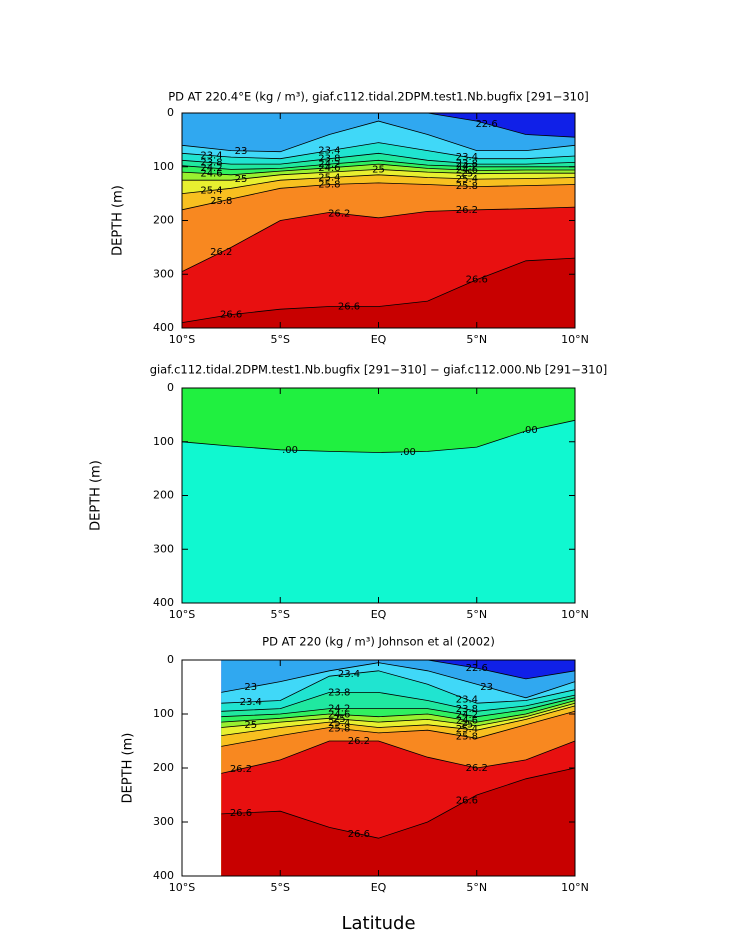 The height and width of the screenshot is (945, 733). I want to click on chart-title: PD AT 220 (kg / m³) Johnson et al (2002), so click(378, 642).